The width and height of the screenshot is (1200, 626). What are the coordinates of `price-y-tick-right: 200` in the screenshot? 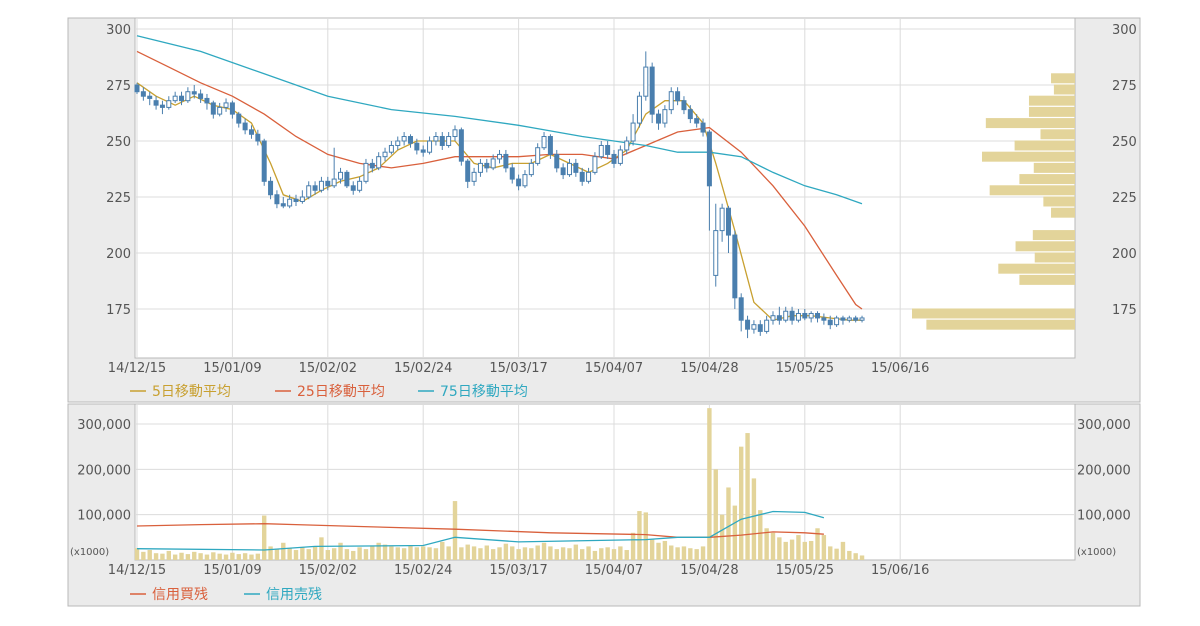 It's located at (1124, 254).